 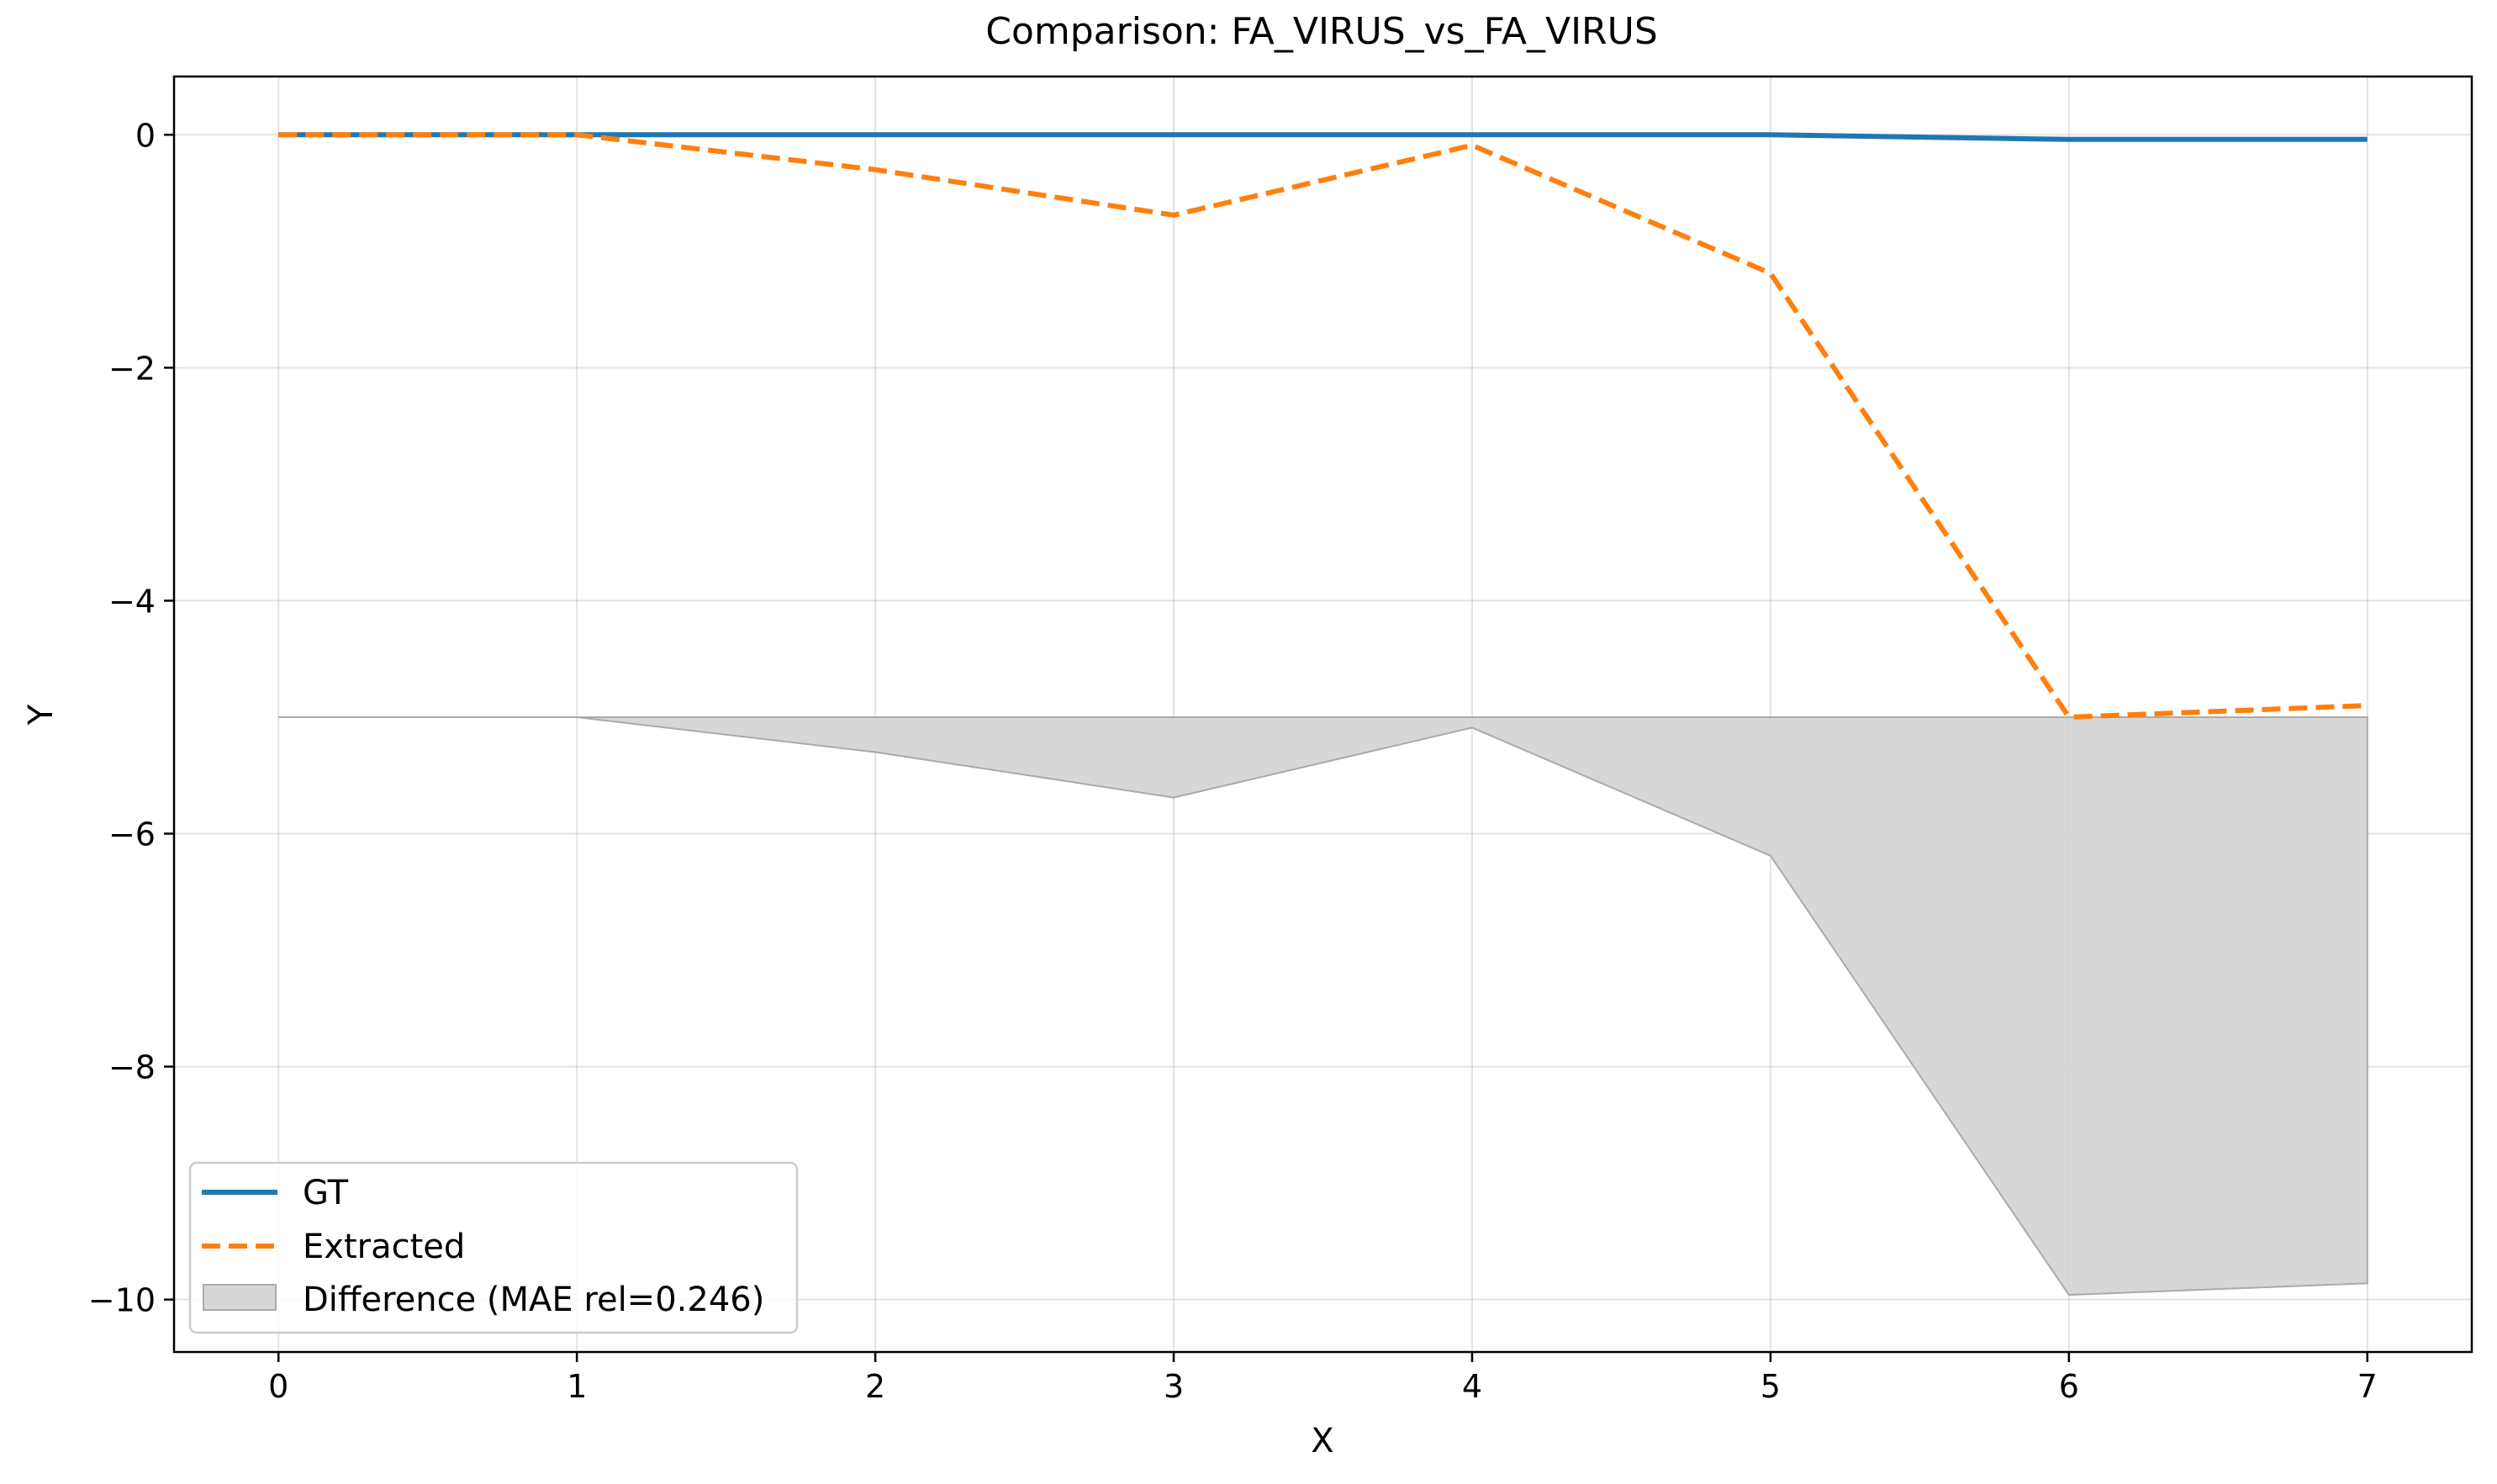 I want to click on y-tick-label: −4, so click(x=132, y=601).